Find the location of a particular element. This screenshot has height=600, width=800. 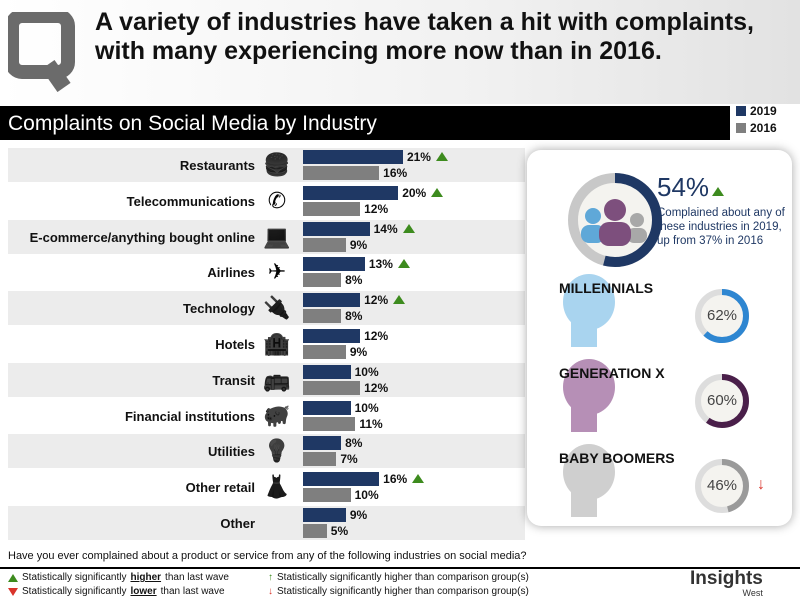

summary-donut is located at coordinates (615, 220).